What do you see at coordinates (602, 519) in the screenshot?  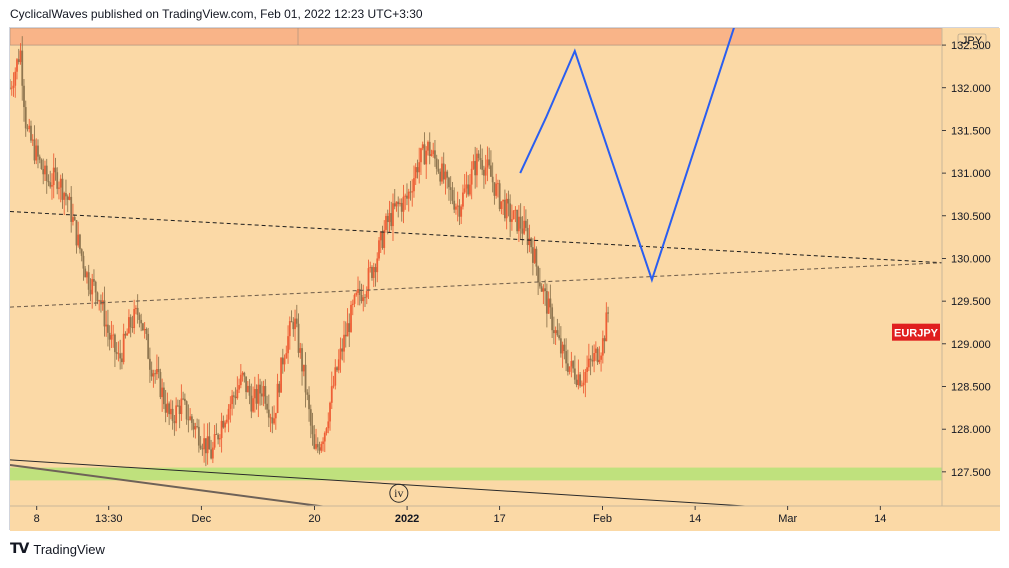 I see `time-tick-label: Feb` at bounding box center [602, 519].